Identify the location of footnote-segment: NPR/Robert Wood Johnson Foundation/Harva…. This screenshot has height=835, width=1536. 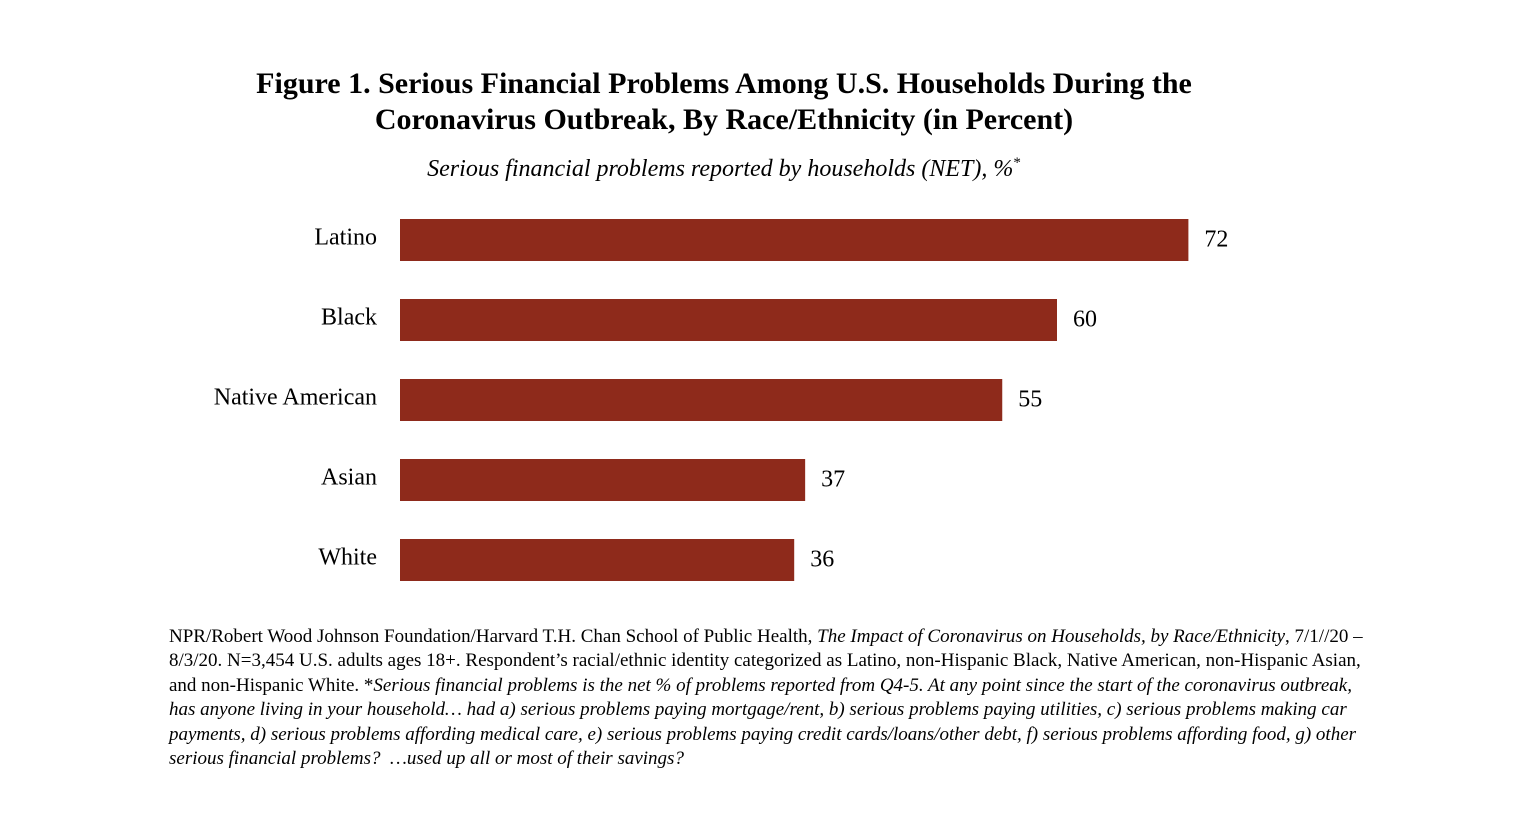
(493, 636).